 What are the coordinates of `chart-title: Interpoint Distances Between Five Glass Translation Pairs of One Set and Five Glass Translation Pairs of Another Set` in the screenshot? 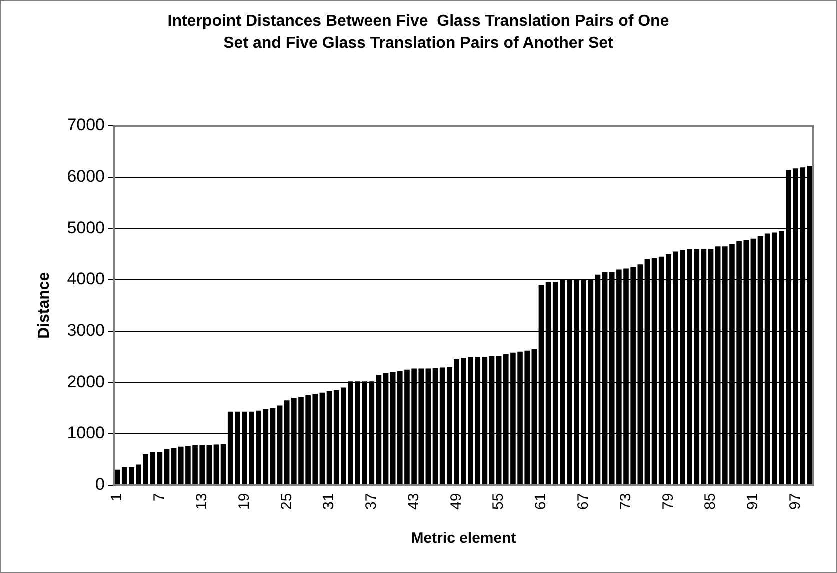 It's located at (418, 33).